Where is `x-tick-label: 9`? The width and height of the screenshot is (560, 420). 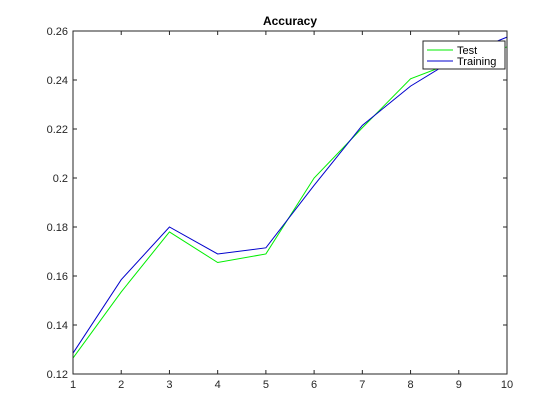
x-tick-label: 9 is located at coordinates (459, 385).